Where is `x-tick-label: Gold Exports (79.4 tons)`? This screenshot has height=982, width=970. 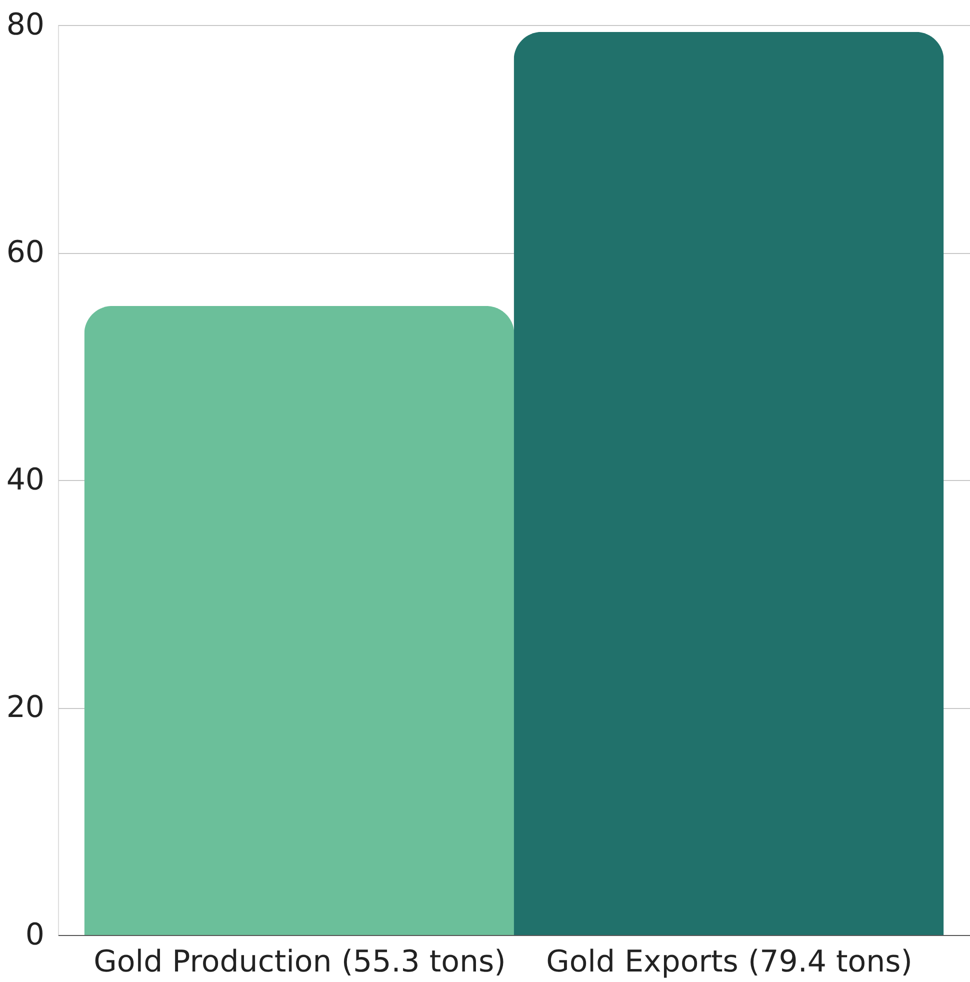
x-tick-label: Gold Exports (79.4 tons) is located at coordinates (729, 962).